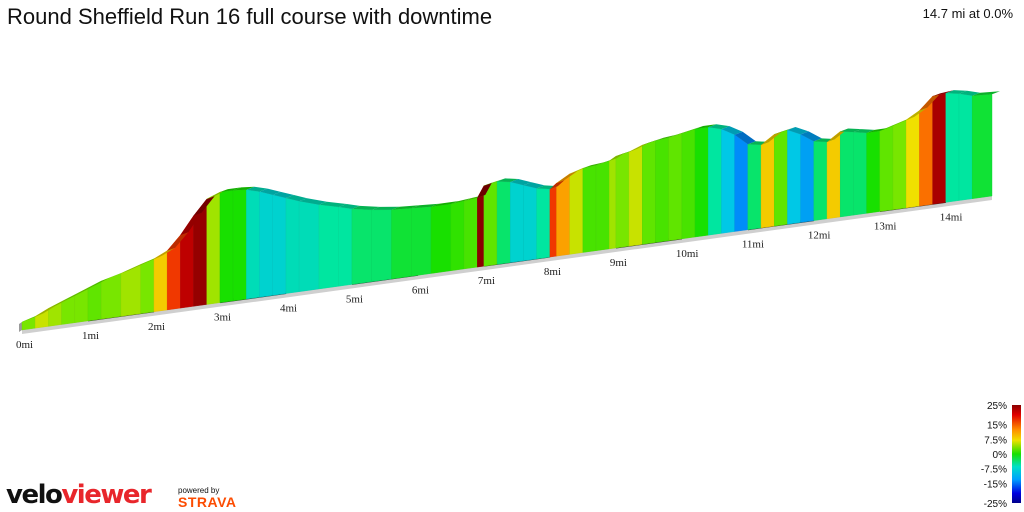 This screenshot has height=512, width=1024. I want to click on strava-logo: STRAVA, so click(207, 502).